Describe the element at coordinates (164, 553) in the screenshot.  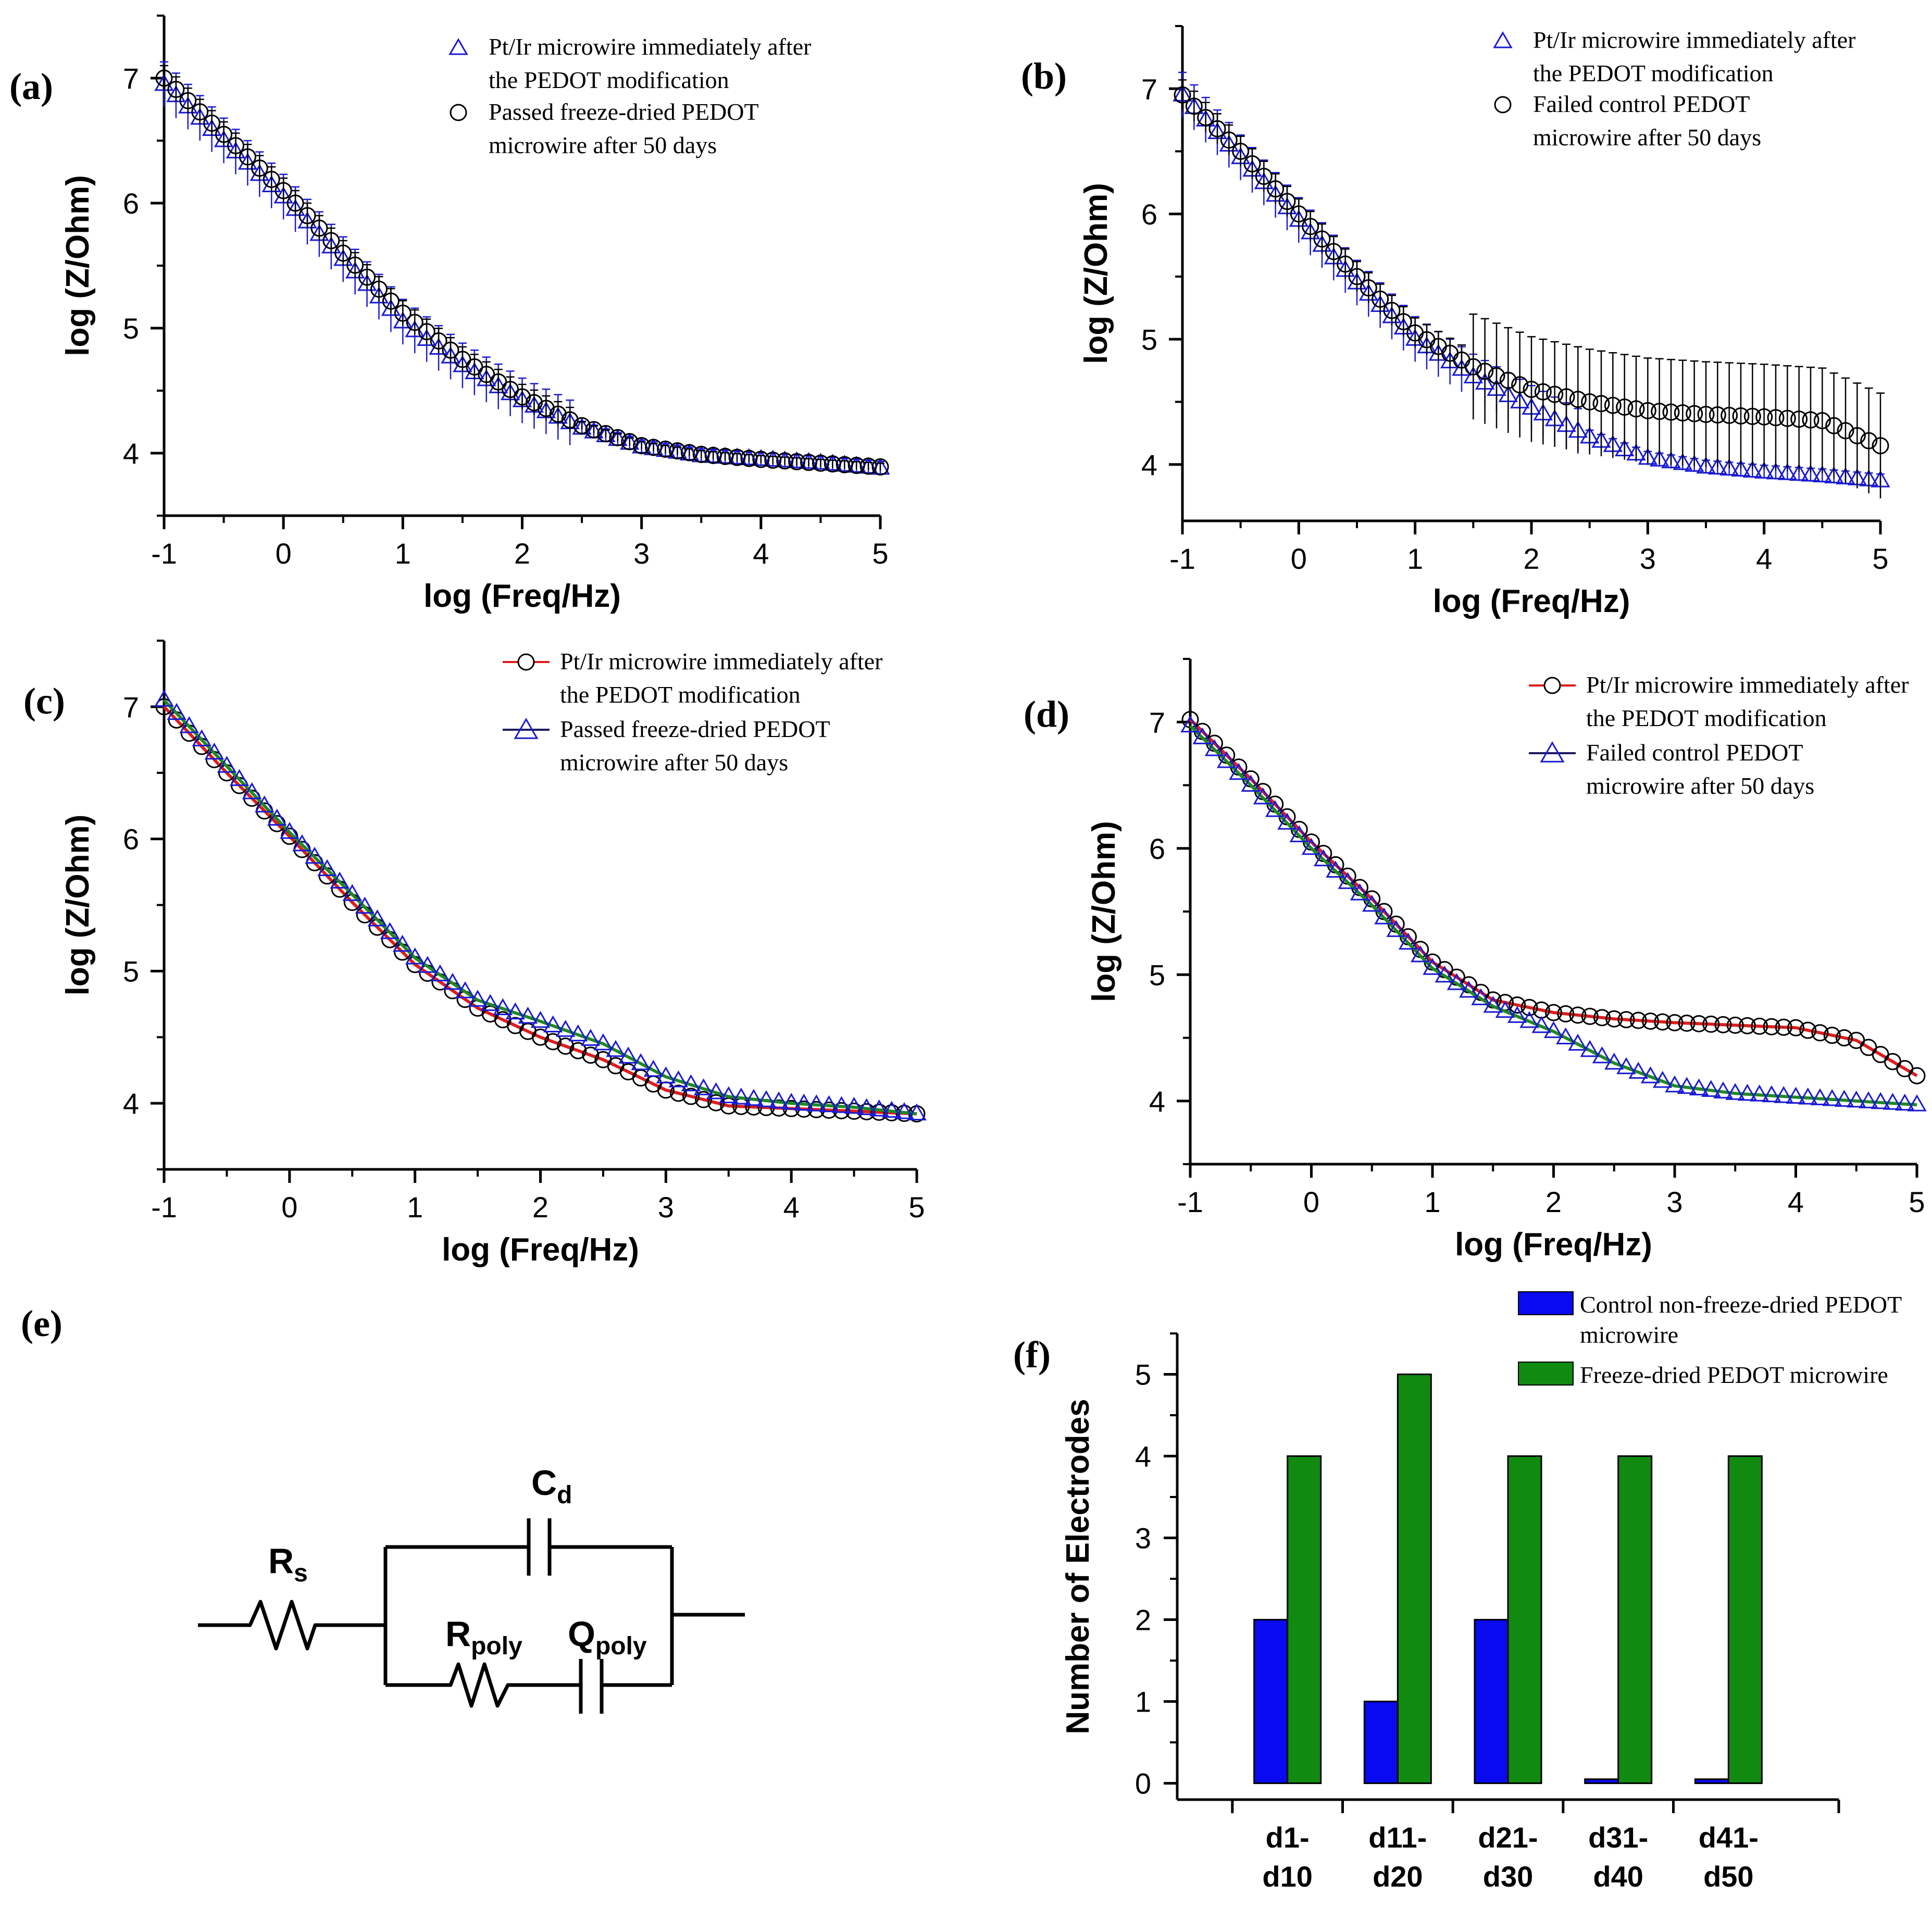
I see `x-tick-label: -1` at that location.